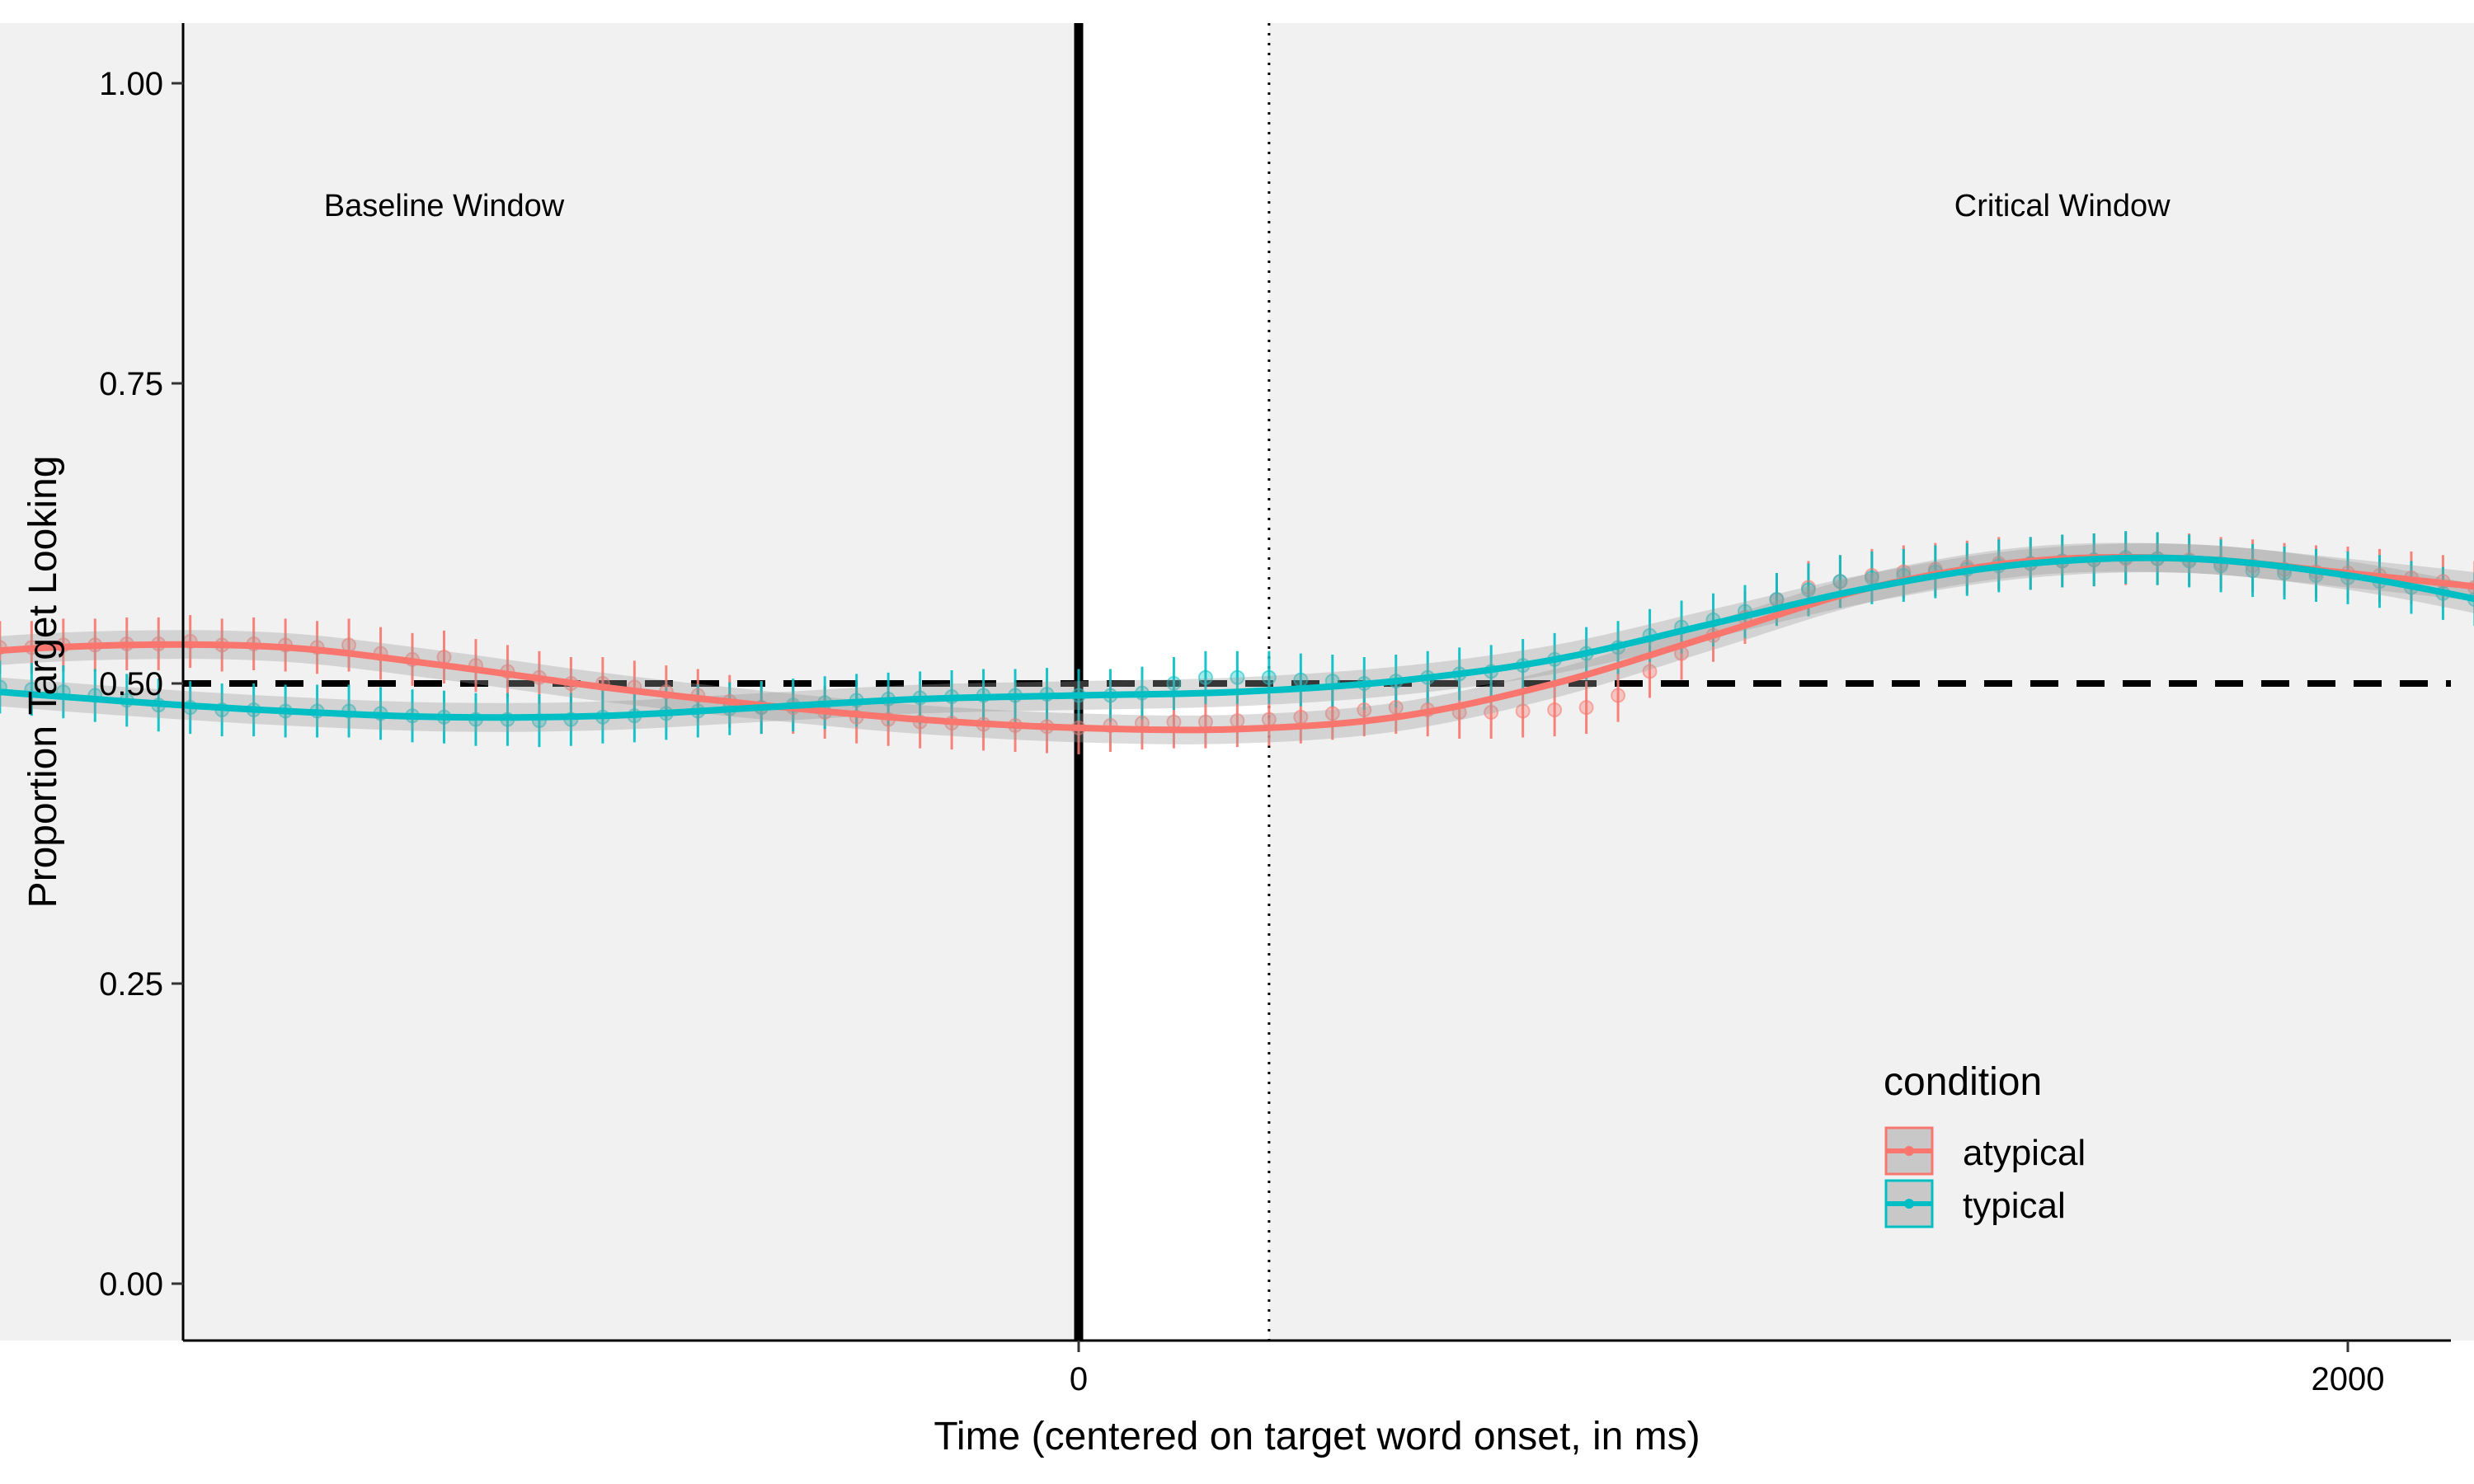 The height and width of the screenshot is (1484, 2474). I want to click on x-axis-ticks: -2000020004000, so click(1727, 1369).